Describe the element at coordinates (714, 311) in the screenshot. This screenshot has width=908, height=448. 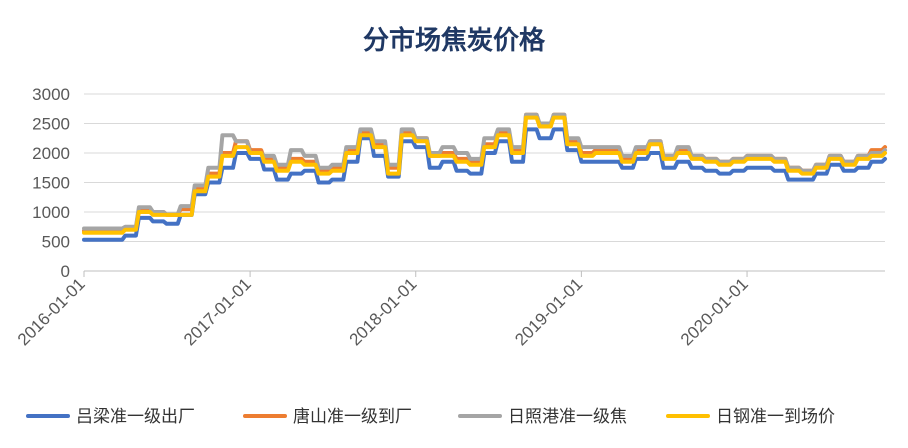
I see `x-tick-label: 2020-01-01` at that location.